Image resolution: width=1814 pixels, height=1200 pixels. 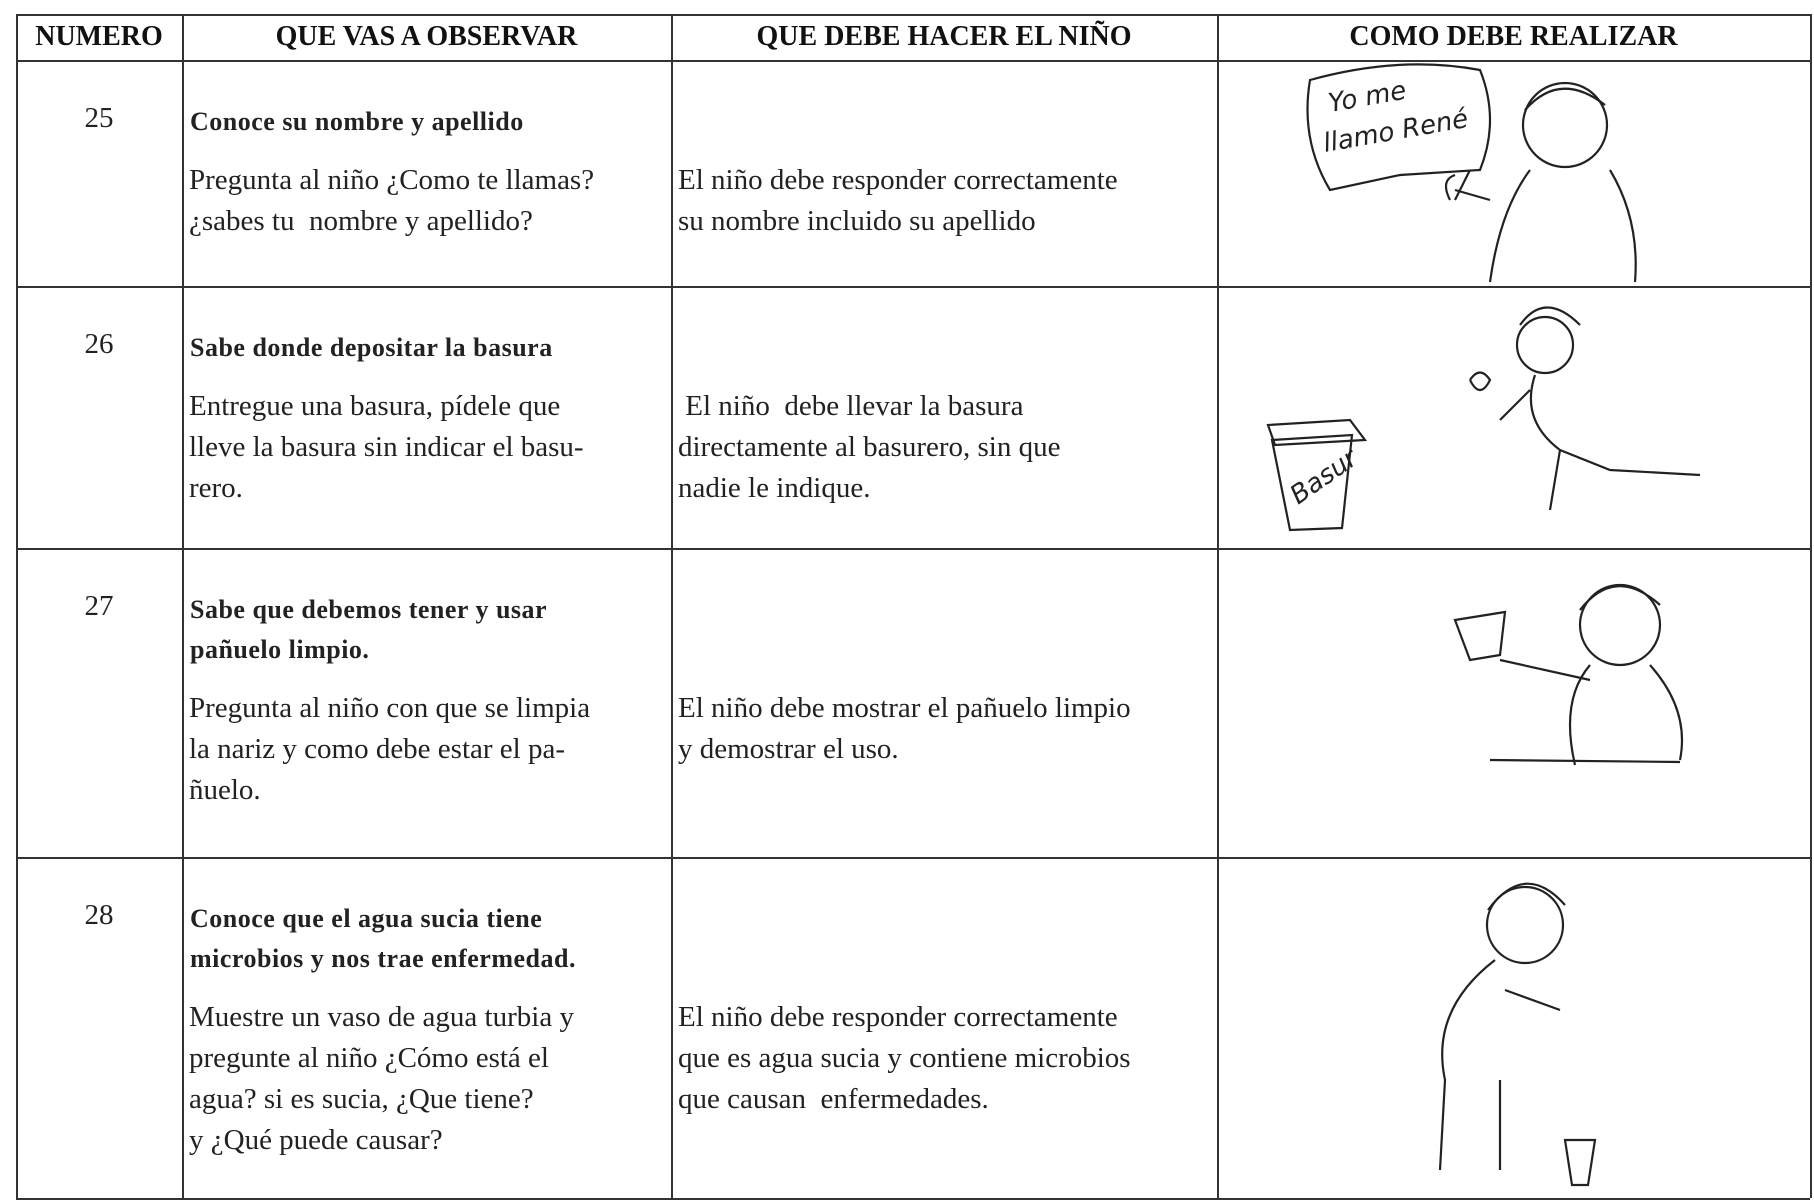 What do you see at coordinates (1513, 36) in the screenshot?
I see `header-cell: COMO DEBE REALIZAR` at bounding box center [1513, 36].